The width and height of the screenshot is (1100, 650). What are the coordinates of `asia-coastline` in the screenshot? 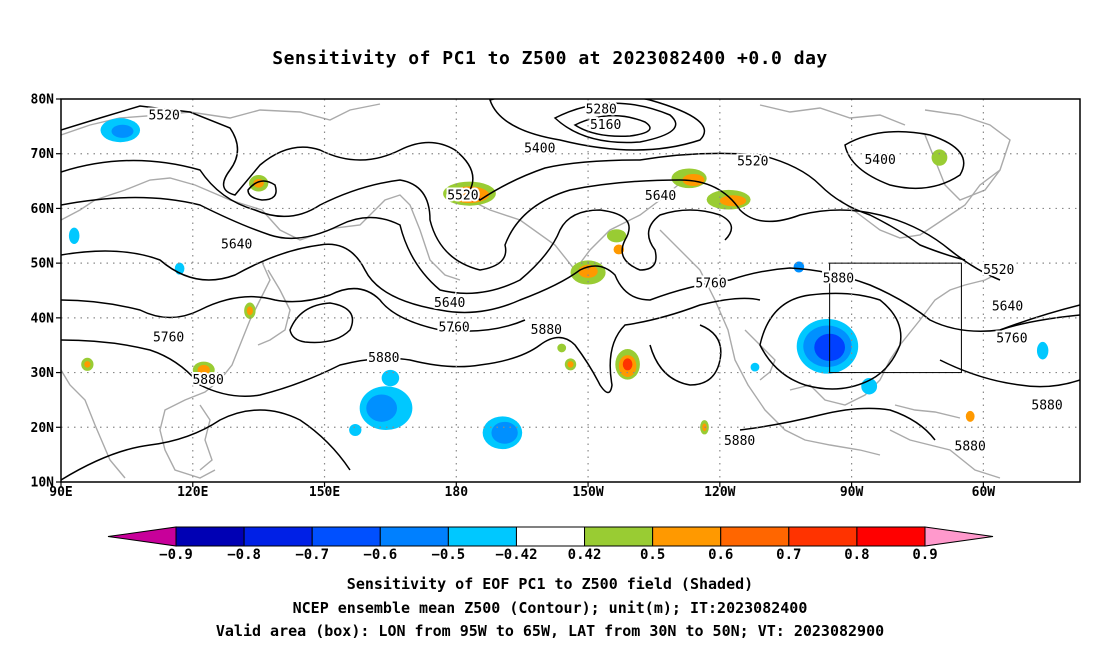 It's located at (261, 229).